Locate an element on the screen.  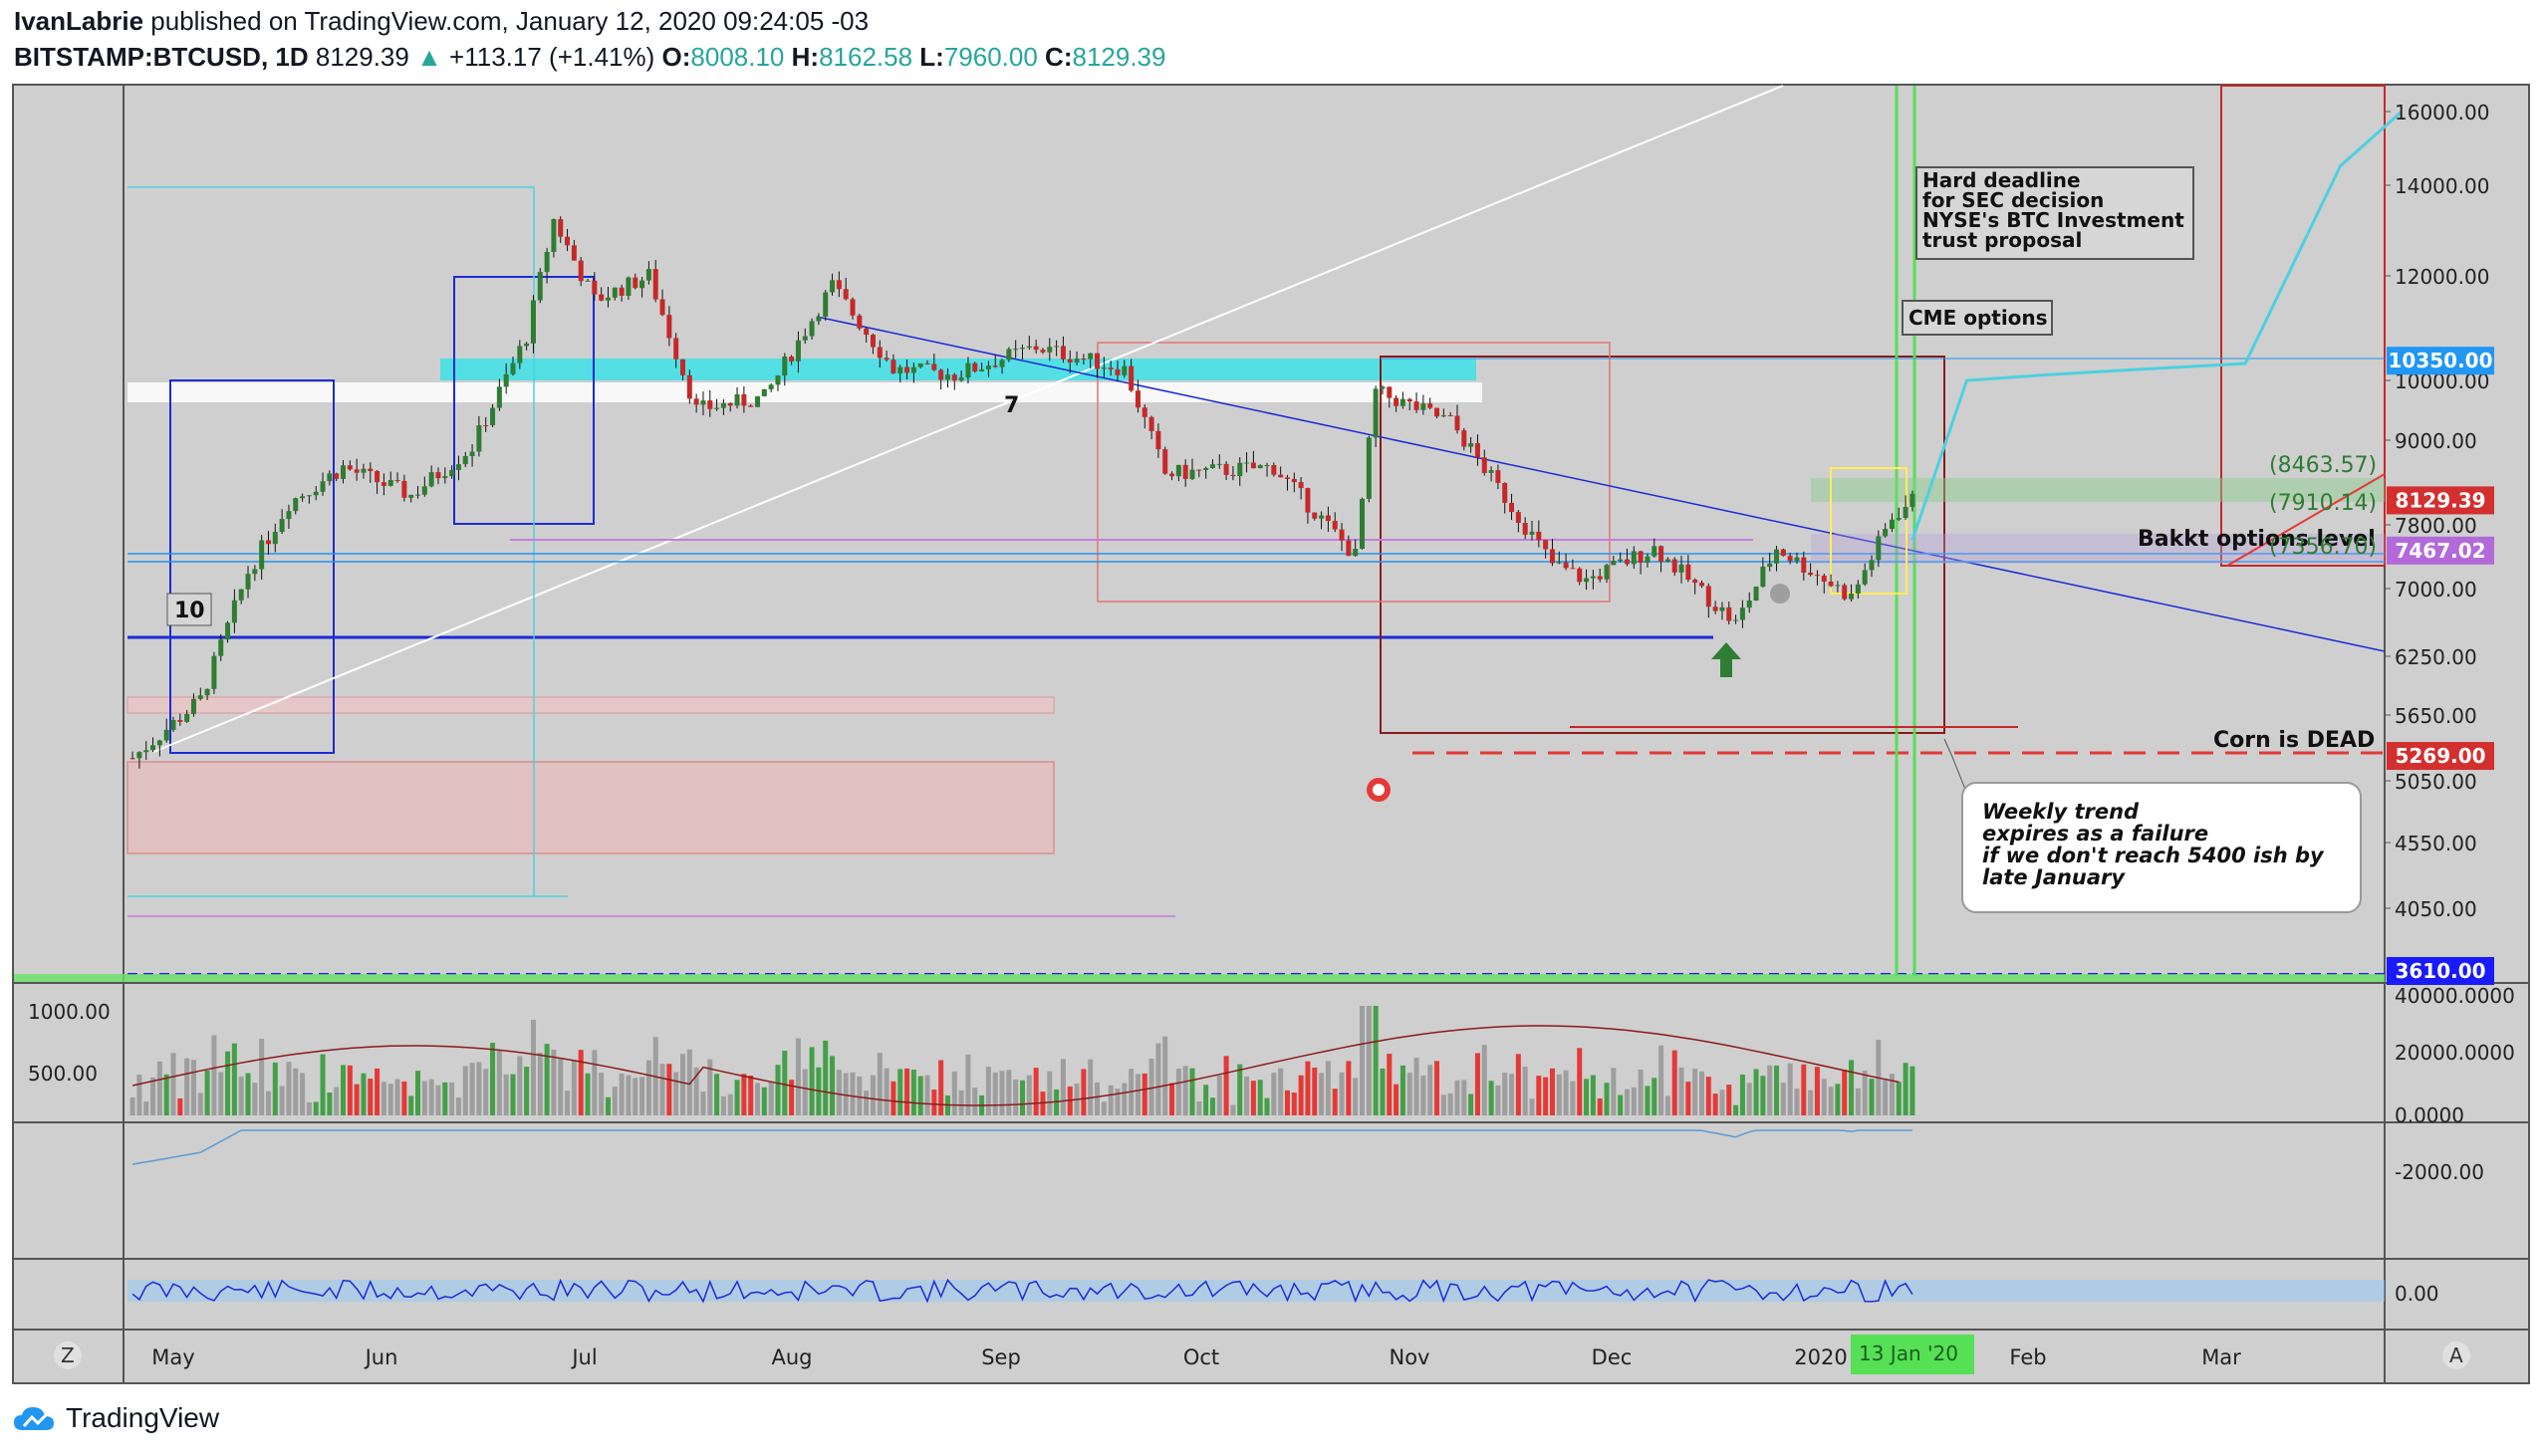
symbol-label: BITSTAMP:BTCUSD, 1D is located at coordinates (161, 57).